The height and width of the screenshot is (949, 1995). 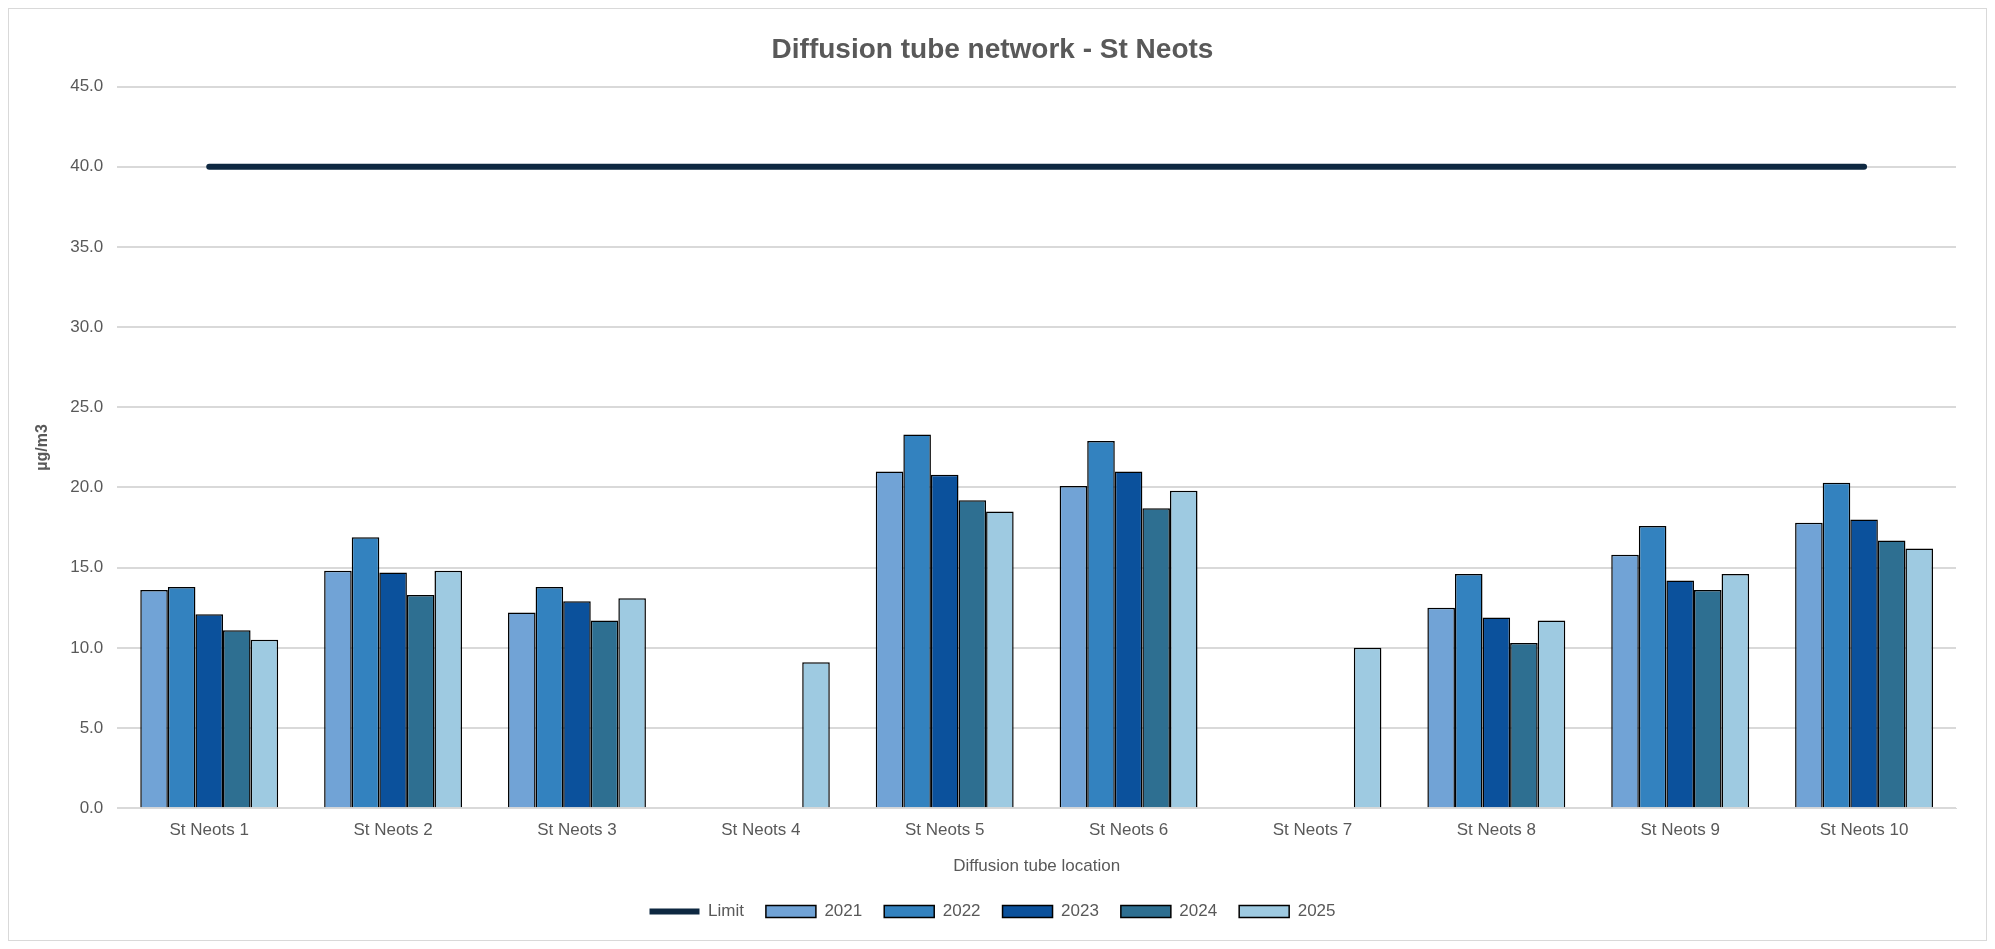 I want to click on y-tick-label: 45.0, so click(x=87, y=86).